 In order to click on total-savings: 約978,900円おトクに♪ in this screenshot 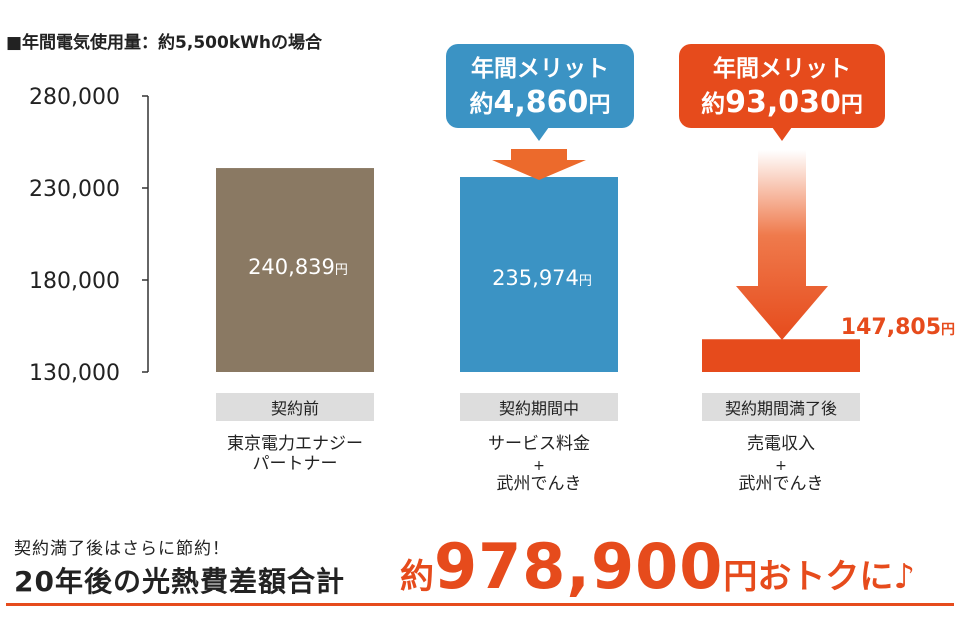, I will do `click(657, 566)`.